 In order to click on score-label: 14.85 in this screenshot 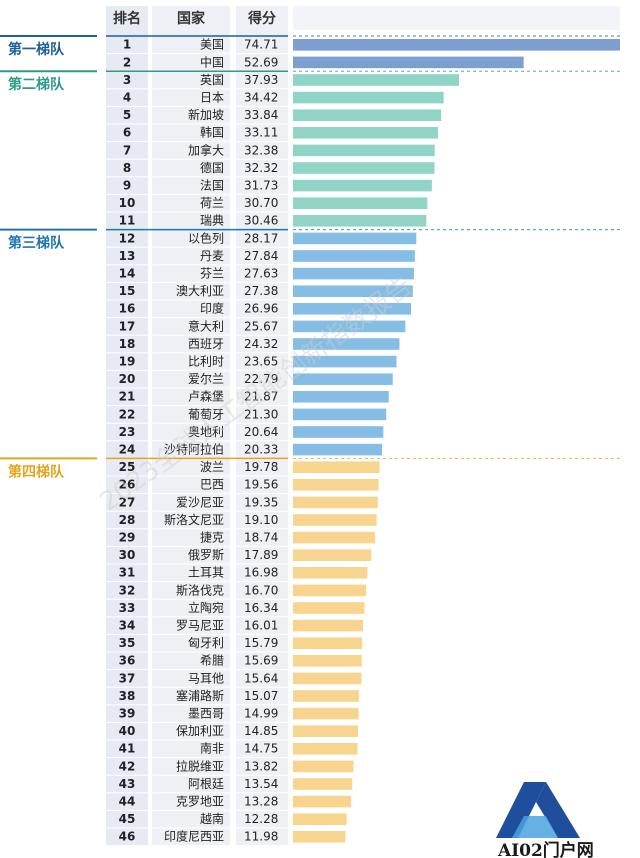, I will do `click(261, 731)`.